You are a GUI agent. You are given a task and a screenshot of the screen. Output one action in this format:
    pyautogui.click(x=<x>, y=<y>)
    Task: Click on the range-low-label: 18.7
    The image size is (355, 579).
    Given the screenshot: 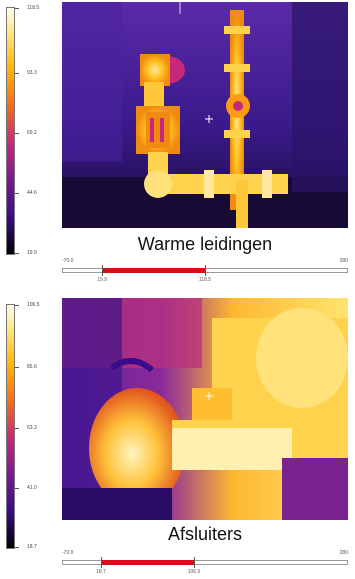 What is the action you would take?
    pyautogui.click(x=101, y=572)
    